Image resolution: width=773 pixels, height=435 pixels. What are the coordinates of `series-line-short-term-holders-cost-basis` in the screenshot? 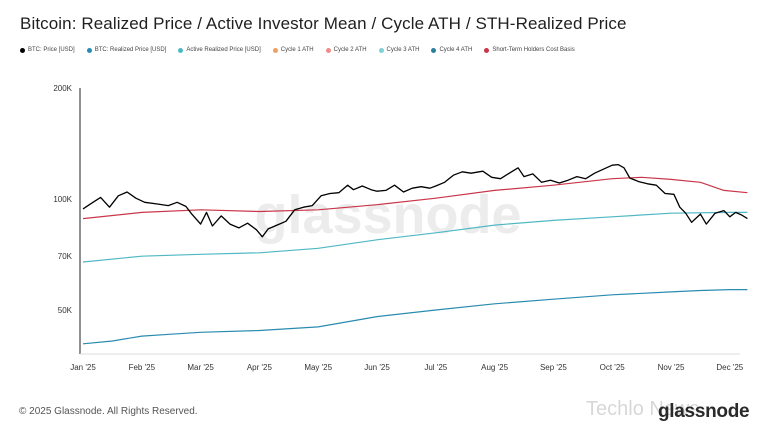 It's located at (415, 198).